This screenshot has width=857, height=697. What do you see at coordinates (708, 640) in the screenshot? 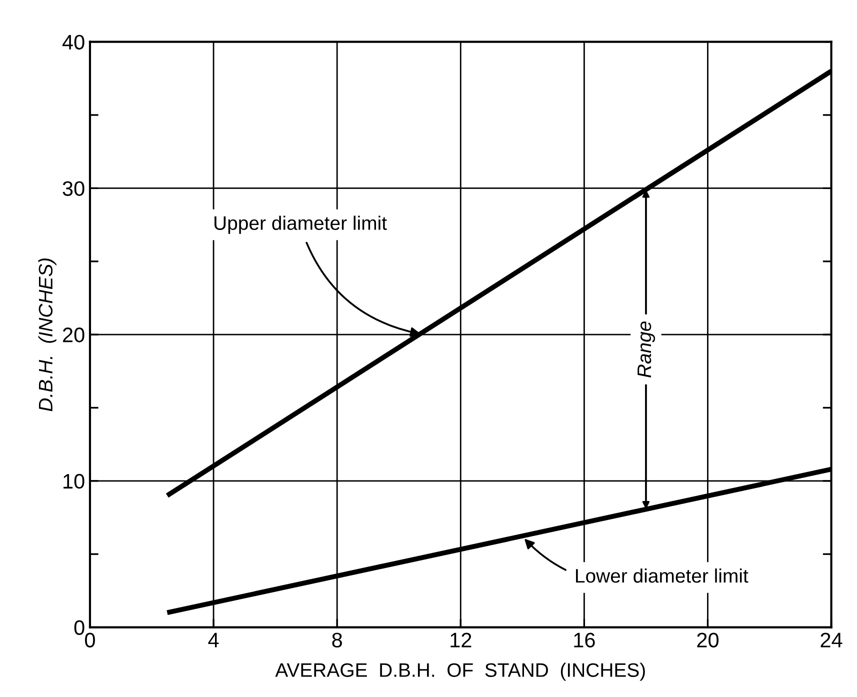
I see `x-tick-label: 20` at bounding box center [708, 640].